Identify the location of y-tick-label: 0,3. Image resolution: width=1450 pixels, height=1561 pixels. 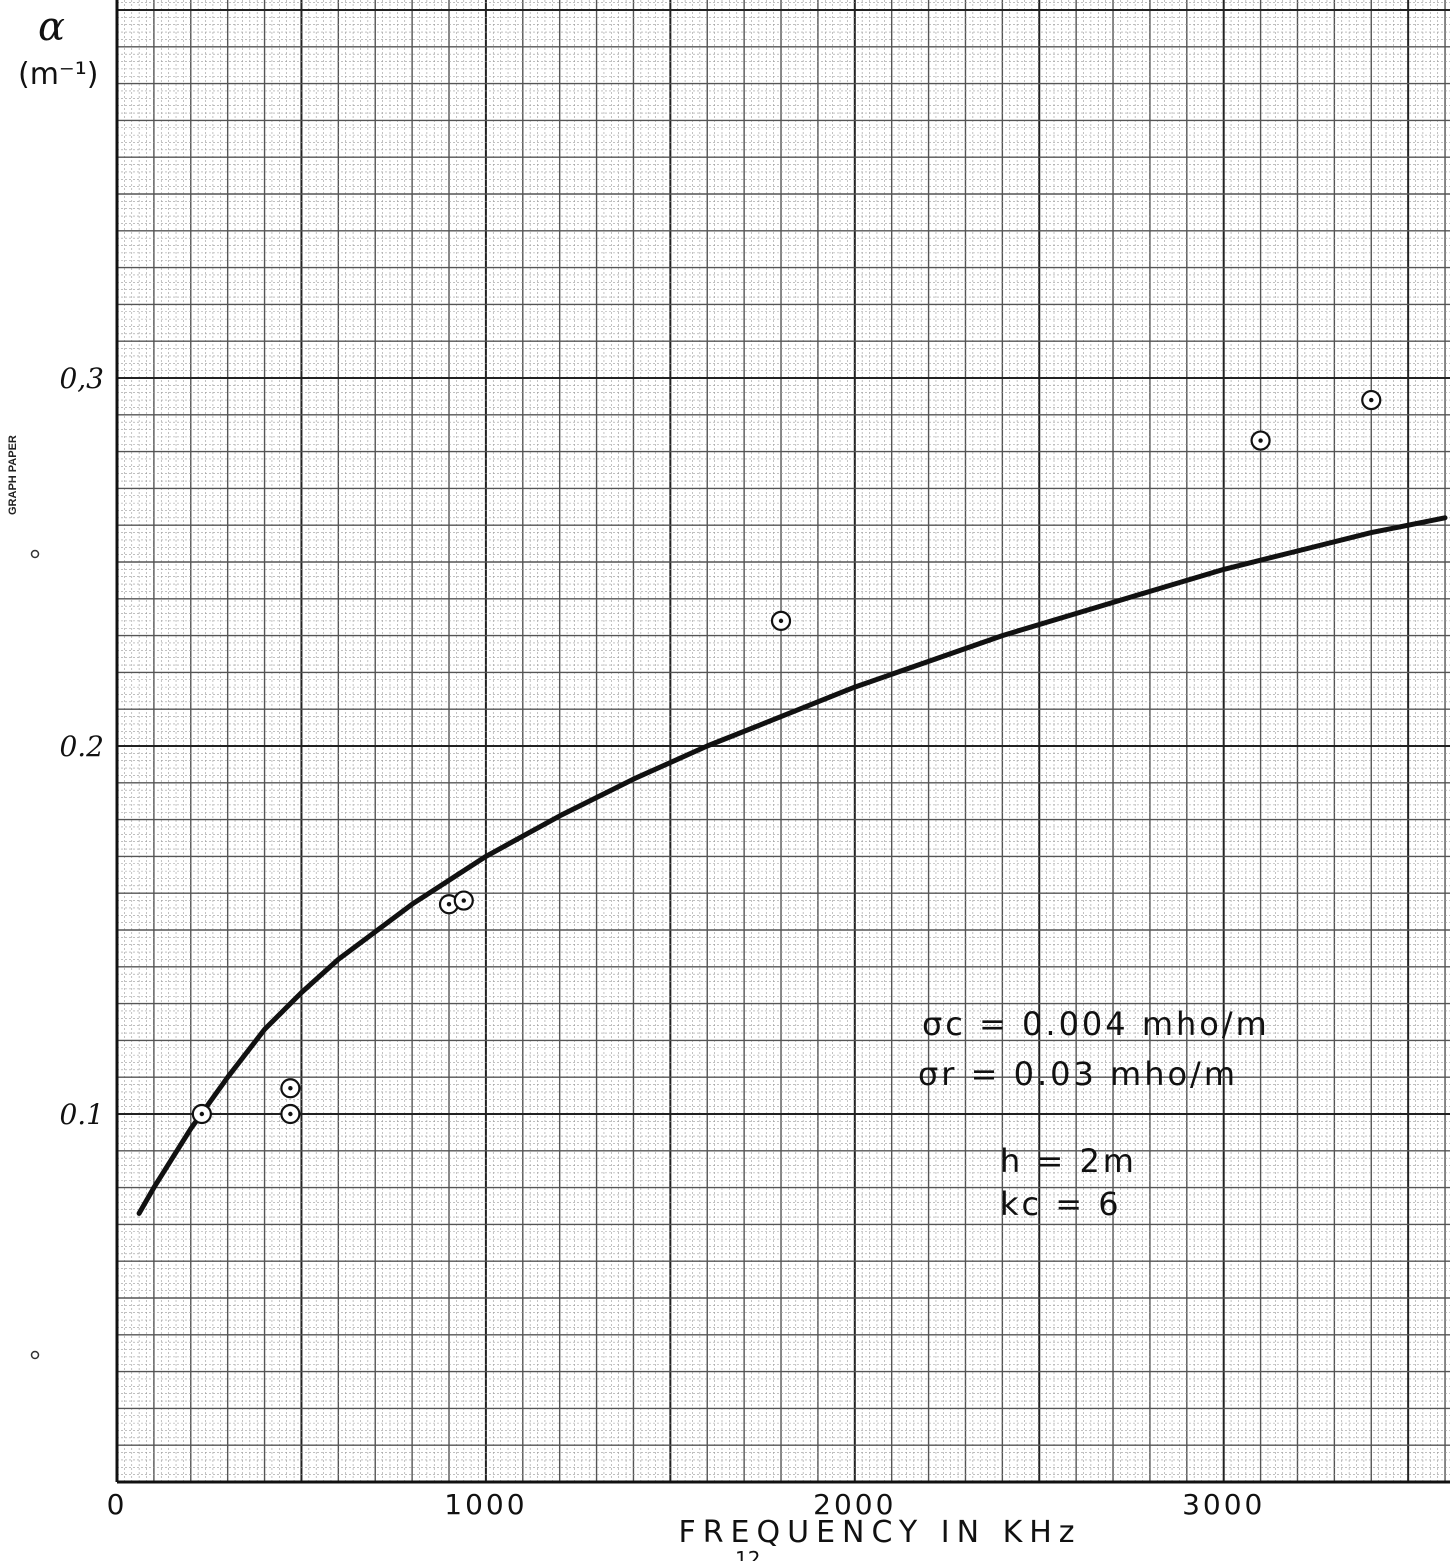
(81, 378).